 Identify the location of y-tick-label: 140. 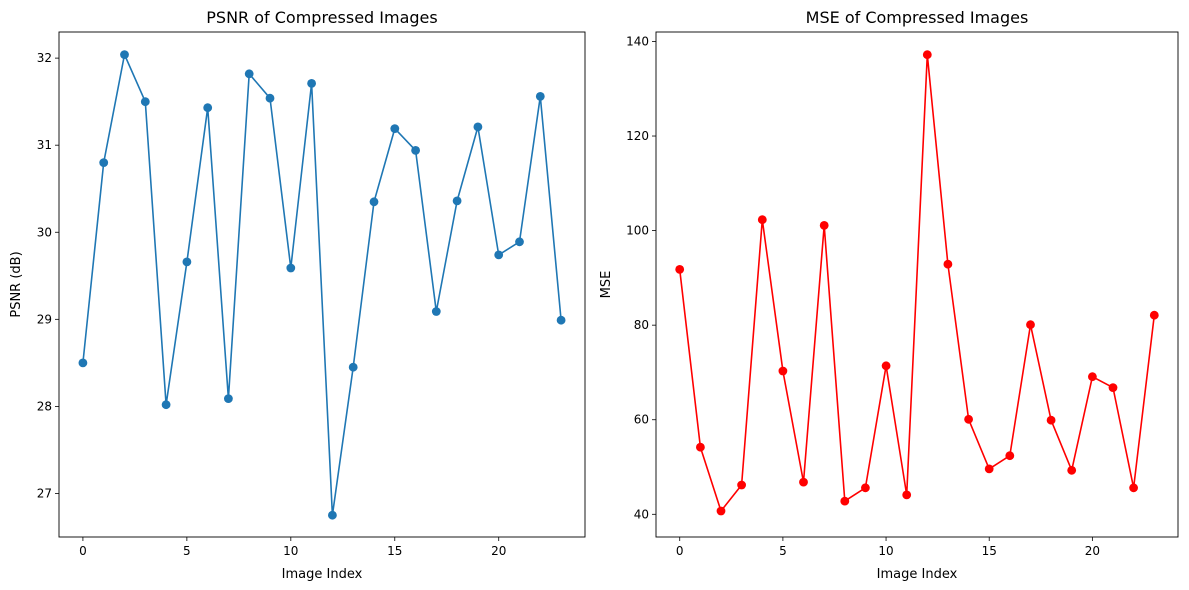
(637, 41).